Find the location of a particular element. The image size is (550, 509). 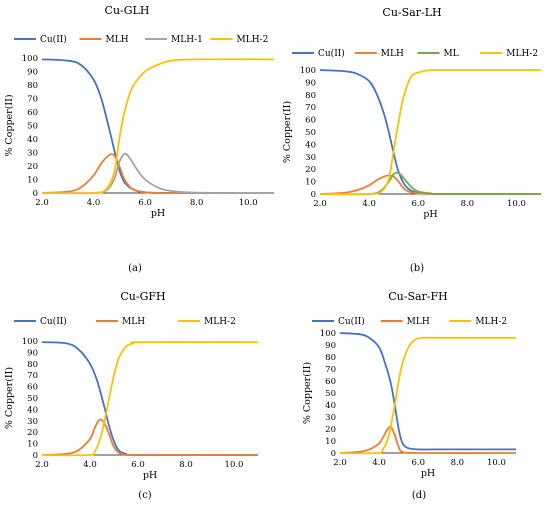

chart-title: Cu-Sar-LH is located at coordinates (411, 12).